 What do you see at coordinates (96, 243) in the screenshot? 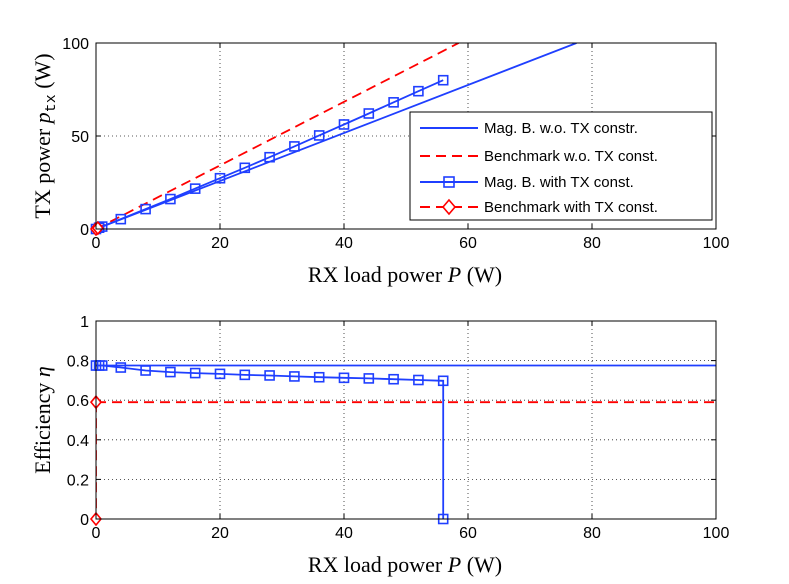
I see `top-x-tick-label: 0` at bounding box center [96, 243].